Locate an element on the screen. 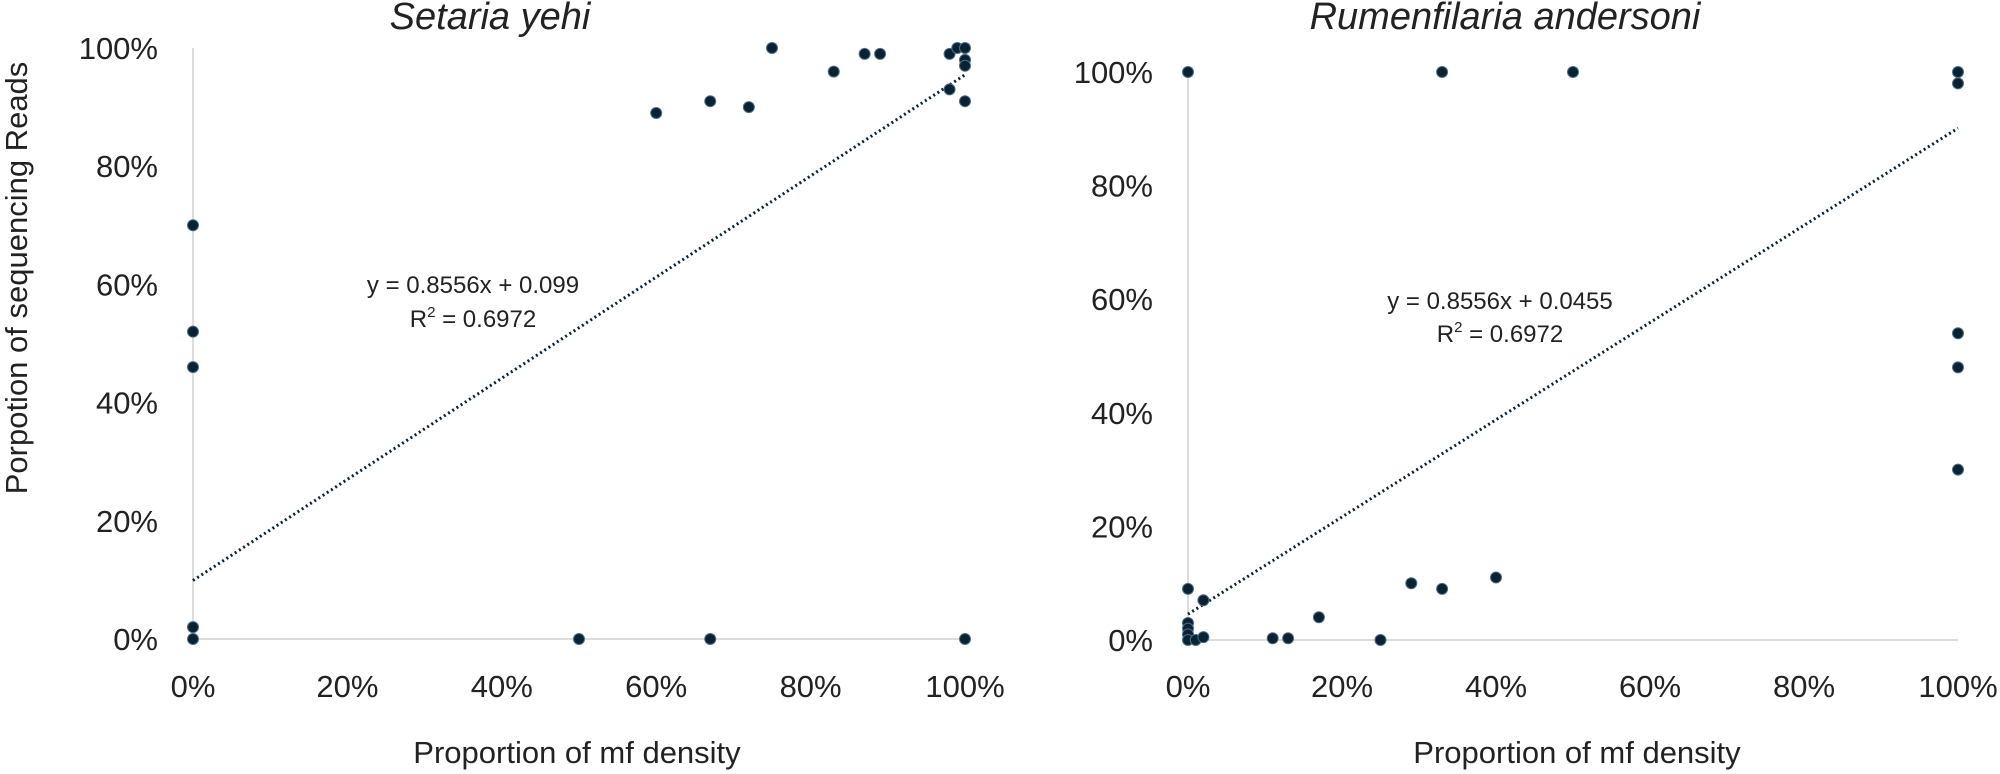 This screenshot has width=2000, height=774. y-axis-label: Porpotion of sequencing Reads is located at coordinates (17, 278).